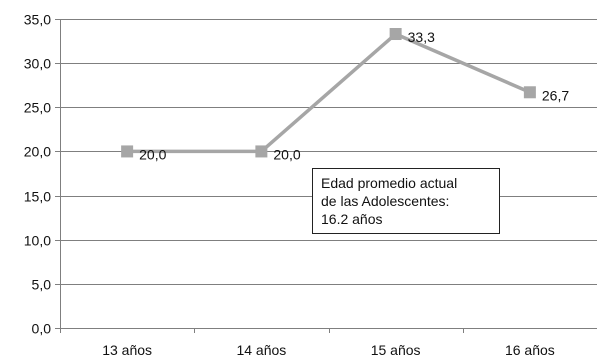  Describe the element at coordinates (37, 64) in the screenshot. I see `y-tick-label: 30,0` at that location.